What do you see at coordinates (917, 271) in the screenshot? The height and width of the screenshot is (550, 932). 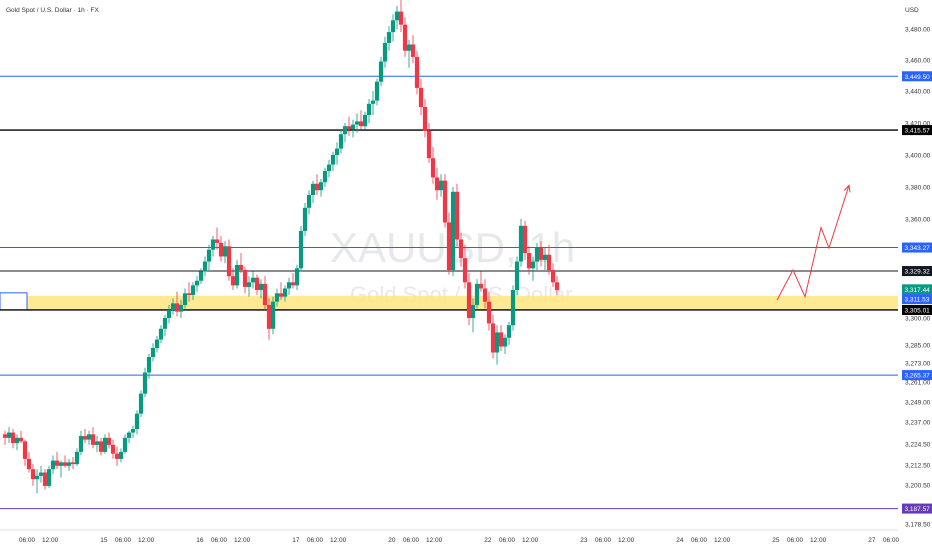 I see `price-tag: 3,329.32` at bounding box center [917, 271].